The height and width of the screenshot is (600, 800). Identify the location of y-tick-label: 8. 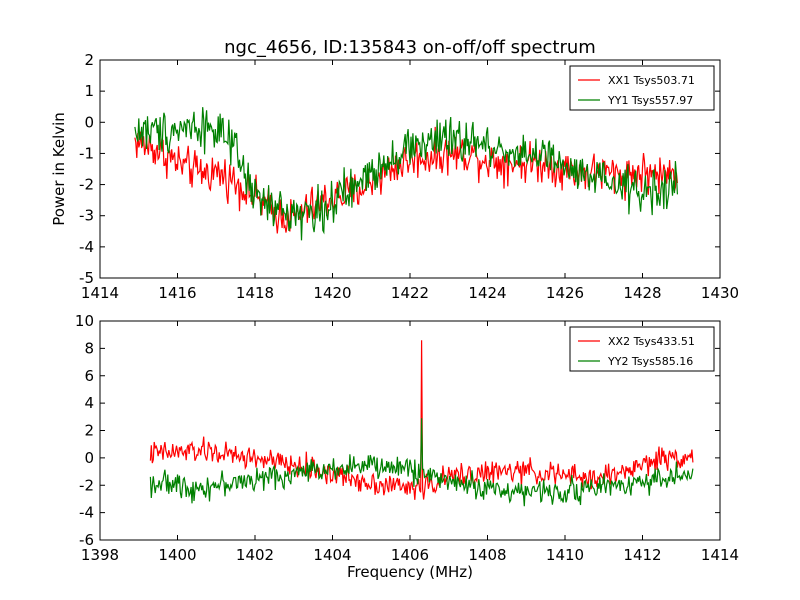
(89, 348).